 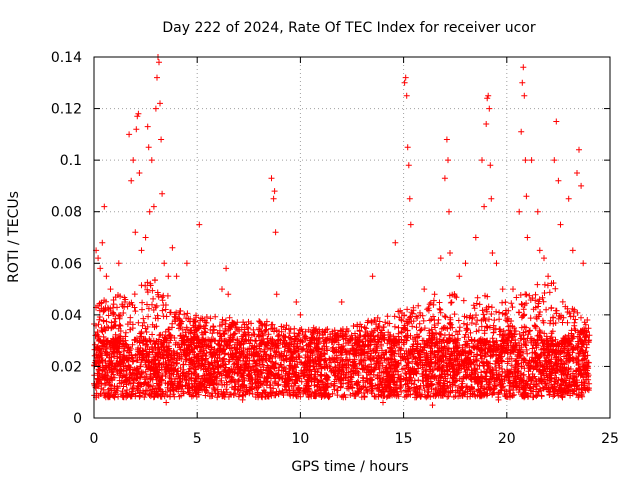 I want to click on y-tick-label: 0.1, so click(x=71, y=161).